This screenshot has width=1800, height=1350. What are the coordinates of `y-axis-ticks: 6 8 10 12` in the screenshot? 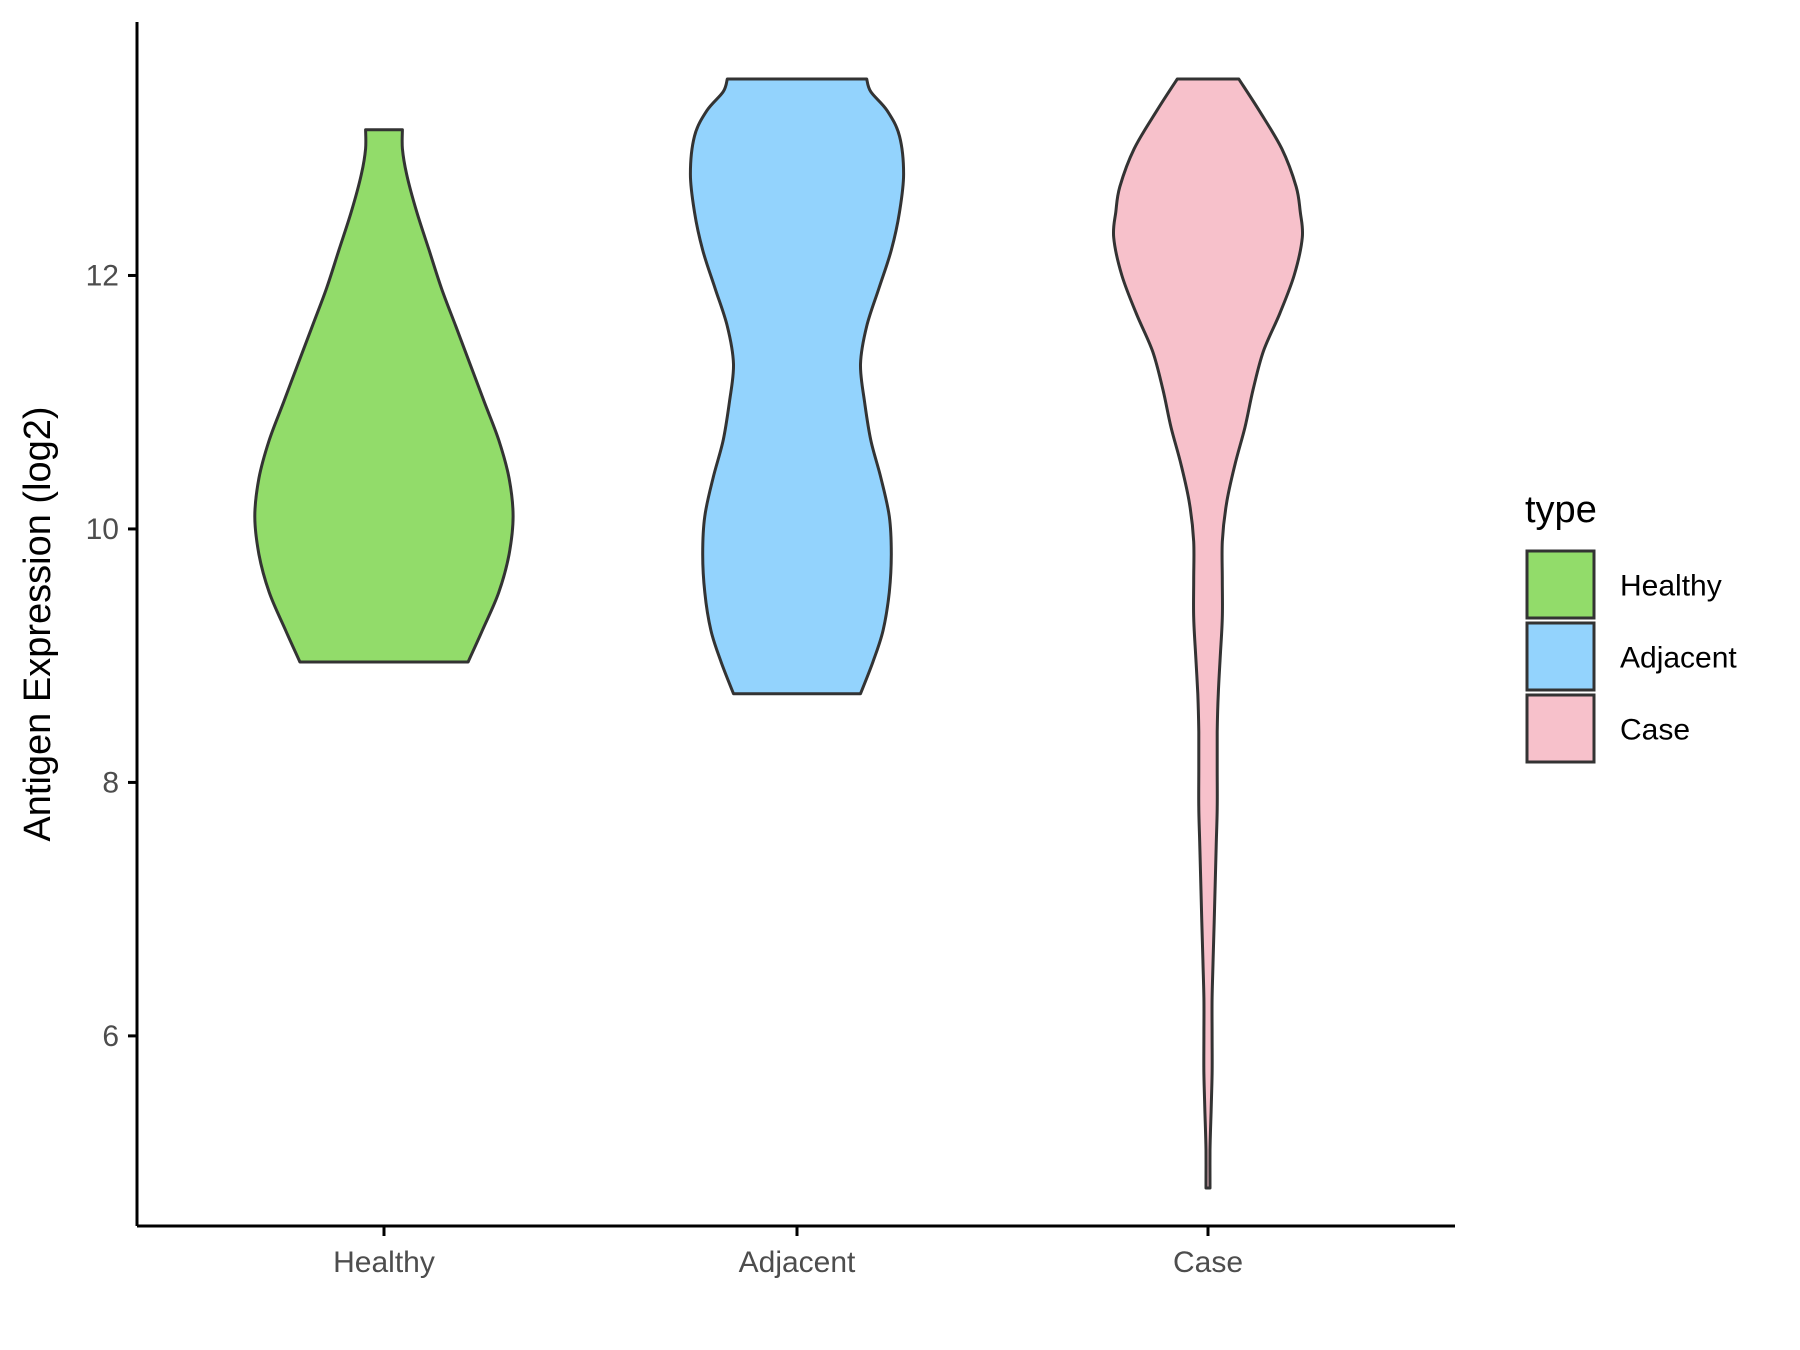 It's located at (111, 656).